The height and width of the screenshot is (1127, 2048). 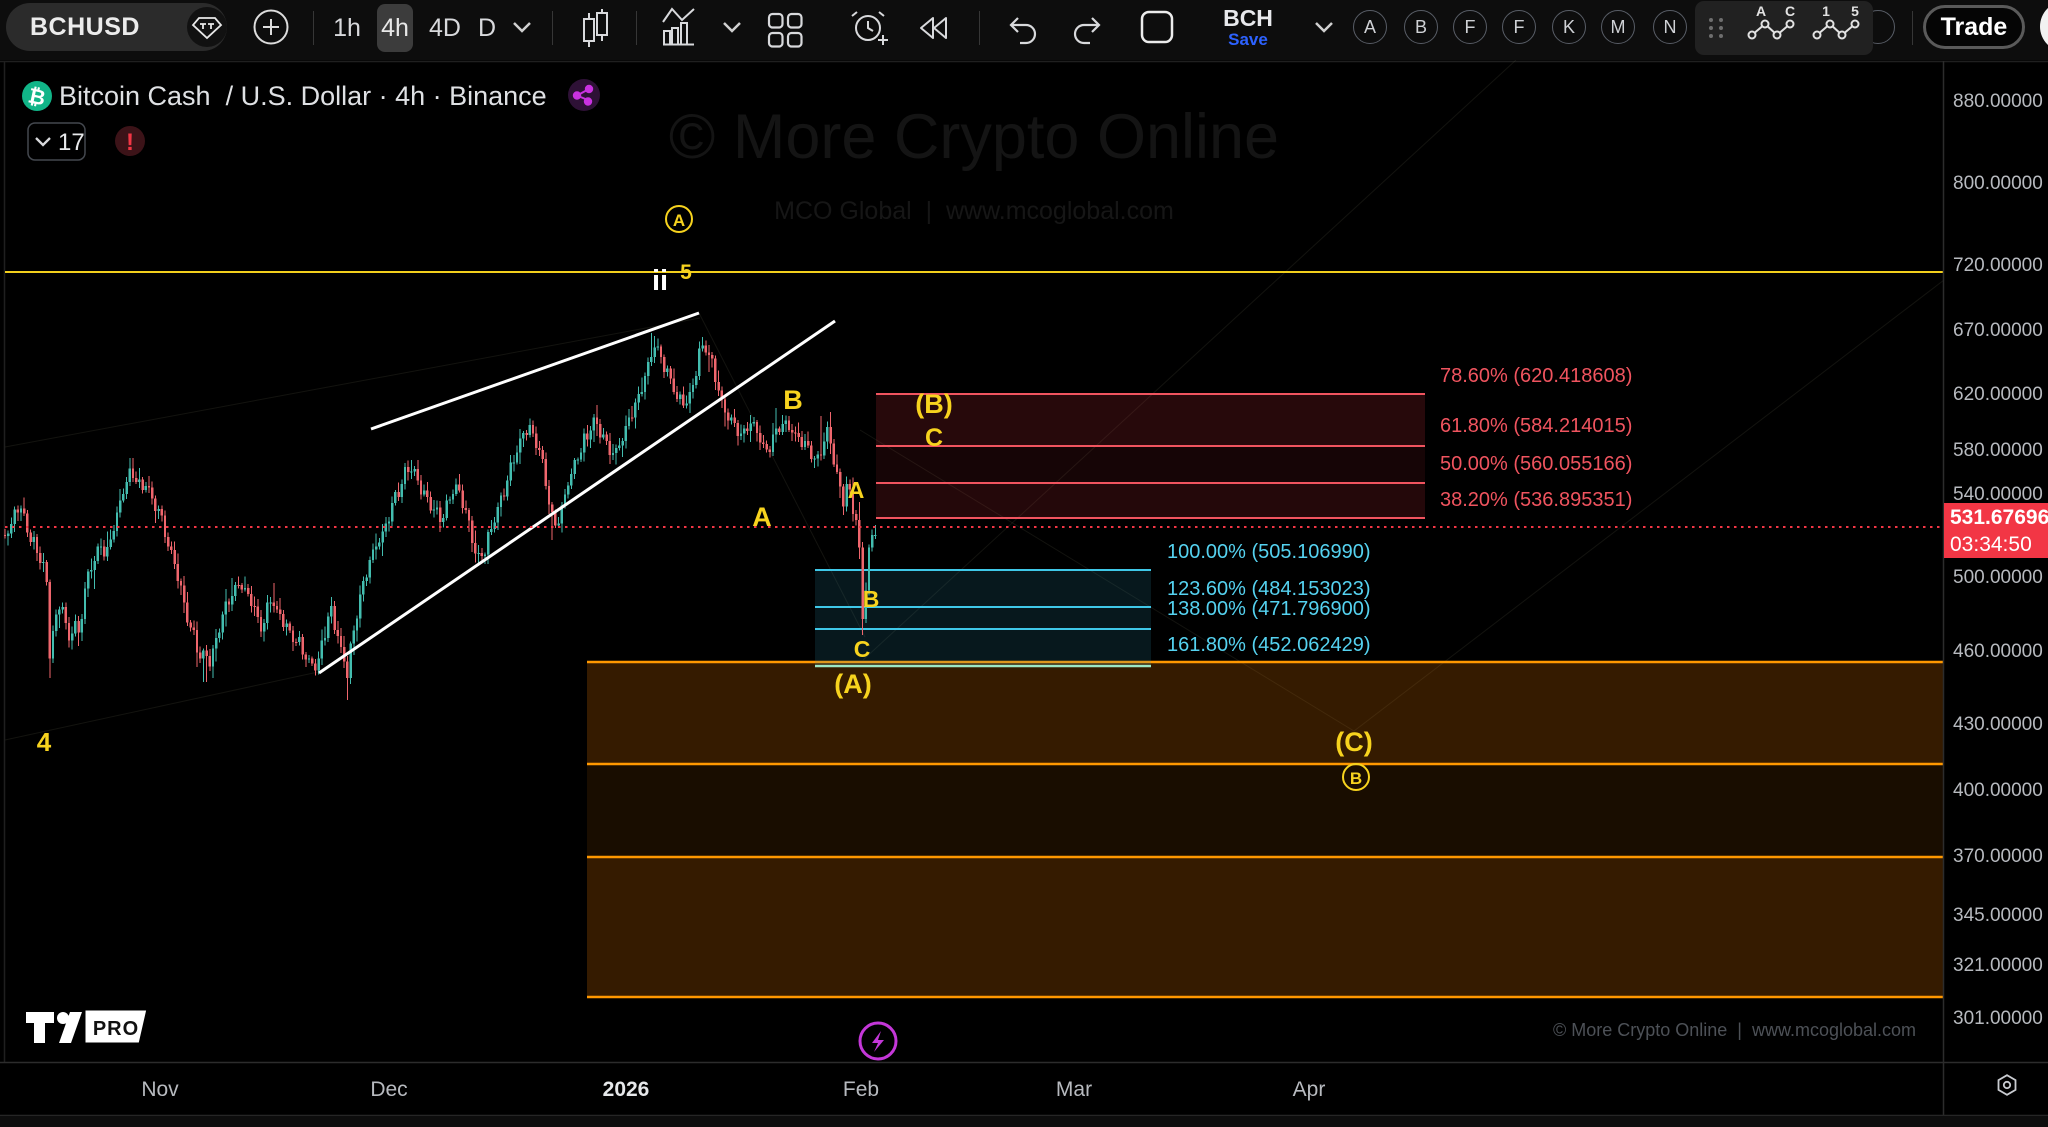 I want to click on svg-text: 1, so click(x=1826, y=11).